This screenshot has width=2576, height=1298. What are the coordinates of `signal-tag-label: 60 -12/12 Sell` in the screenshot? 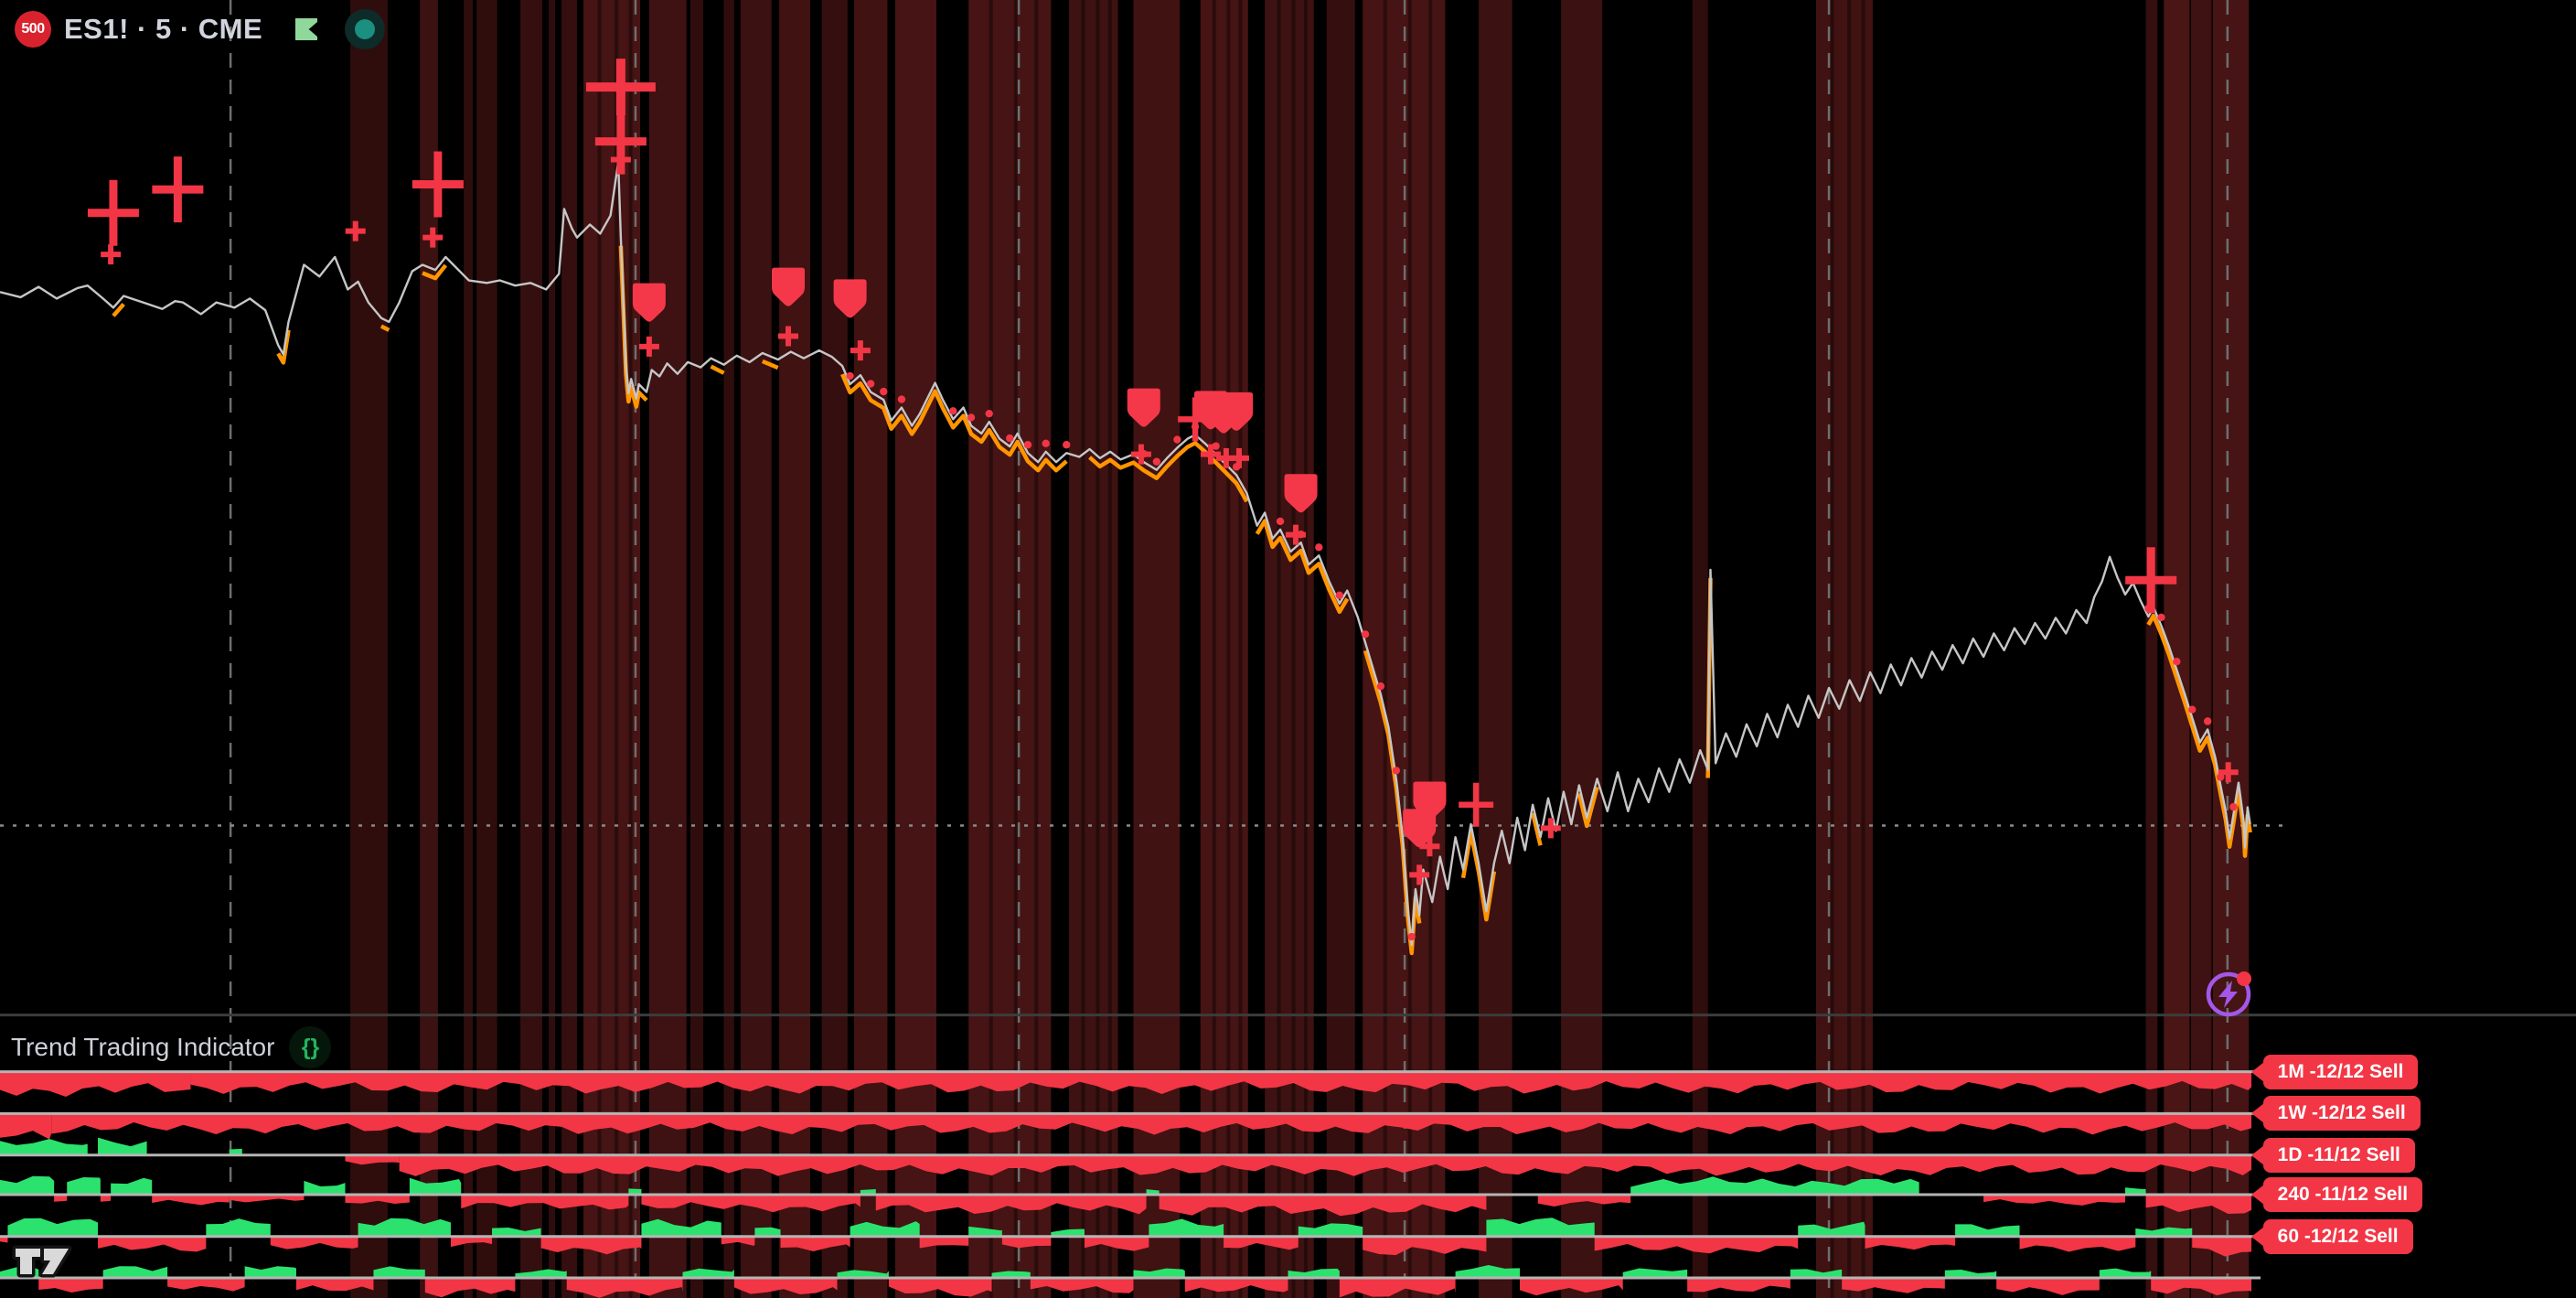 It's located at (2338, 1236).